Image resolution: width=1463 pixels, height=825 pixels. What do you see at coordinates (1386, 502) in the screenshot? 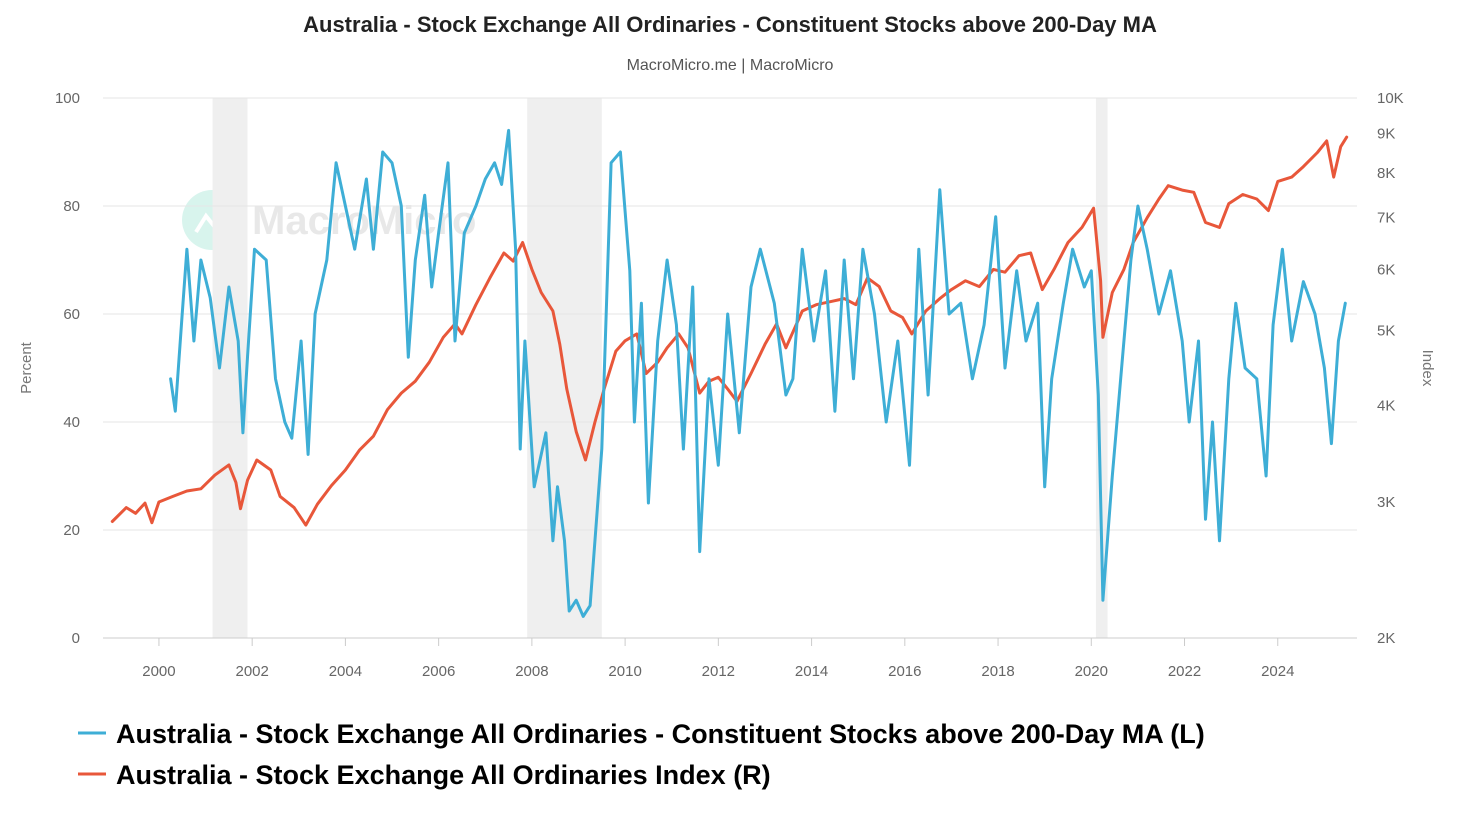
I see `y-right-tick-label: 3K` at bounding box center [1386, 502].